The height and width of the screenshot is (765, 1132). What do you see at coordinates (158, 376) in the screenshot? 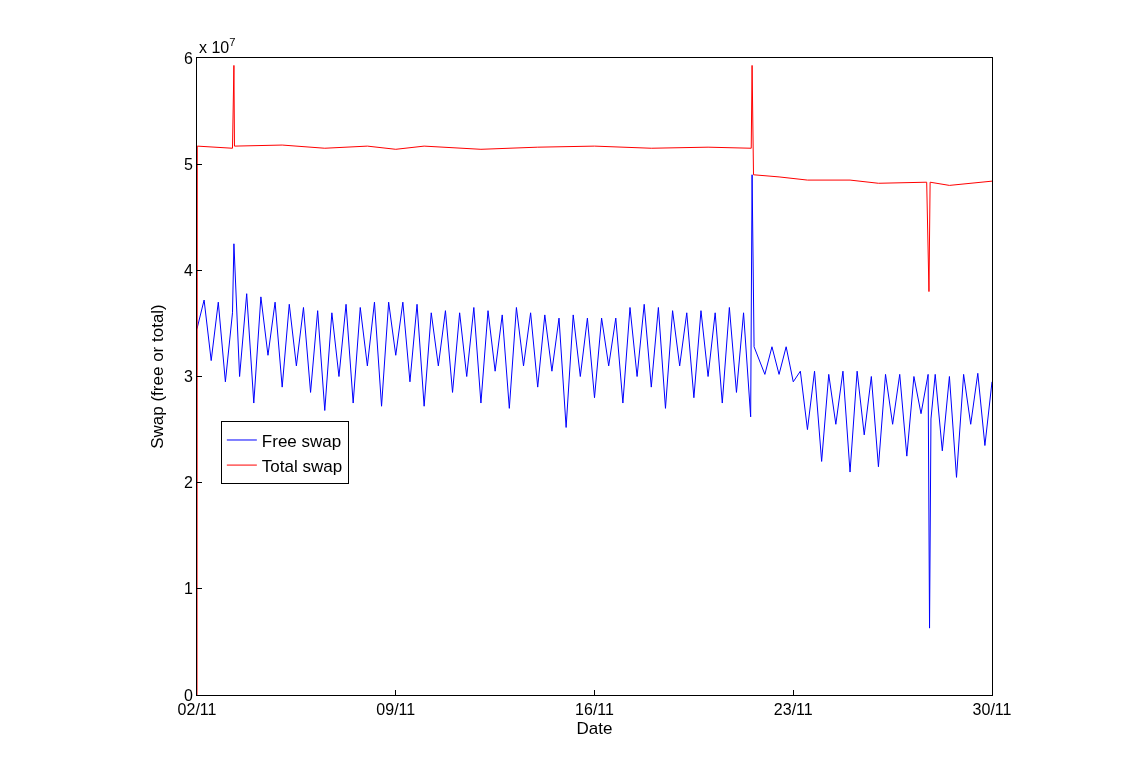
I see `y-axis-title: Swap (free or total)` at bounding box center [158, 376].